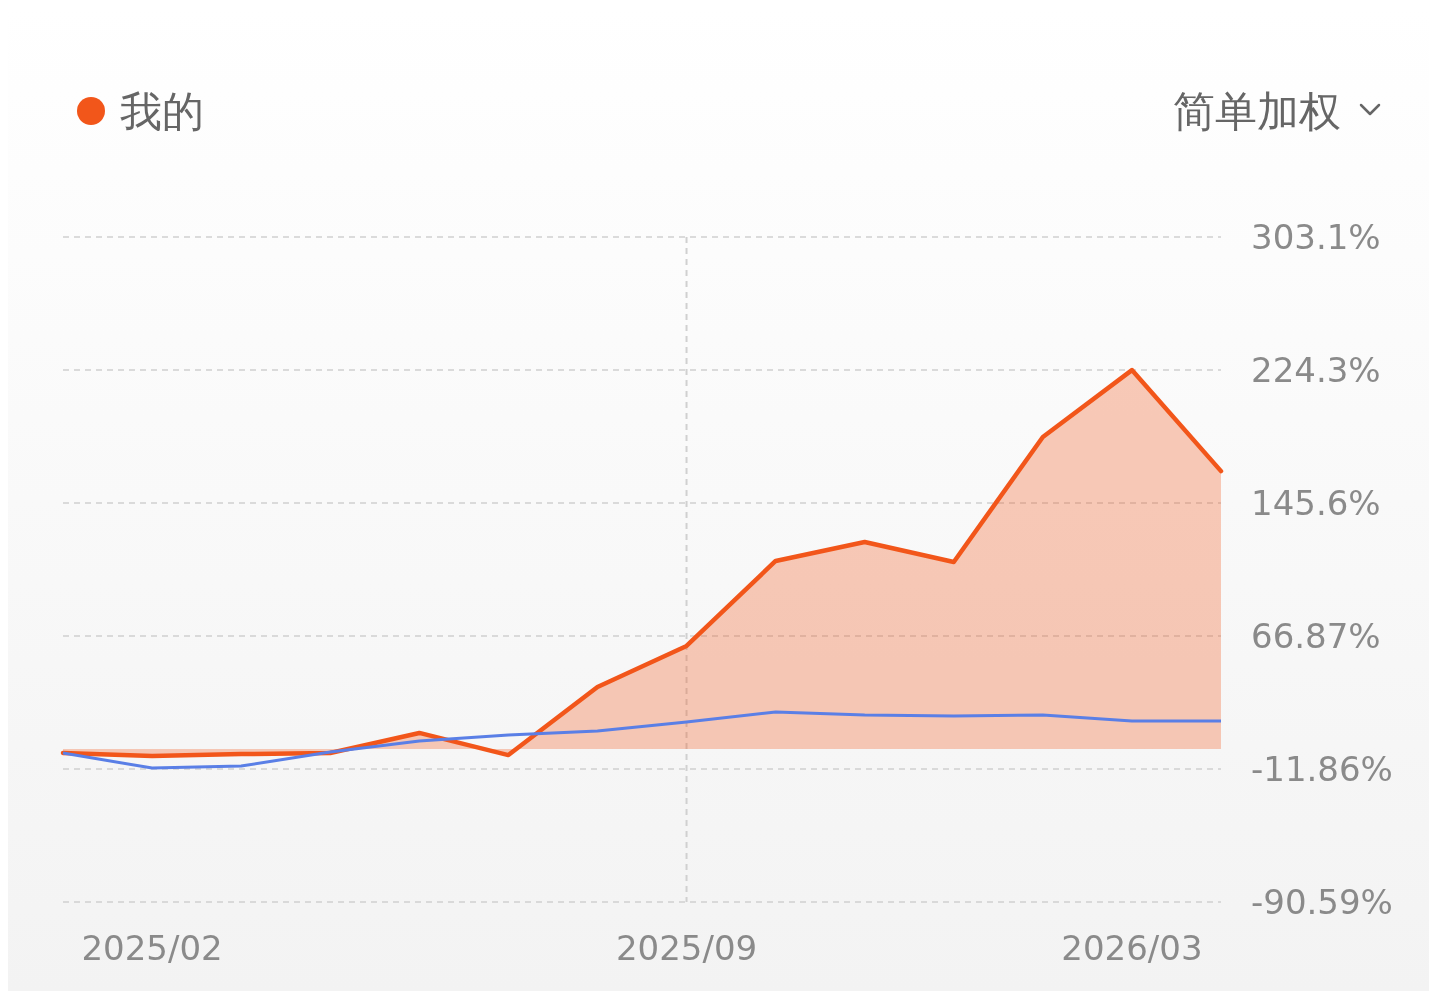 This screenshot has height=999, width=1437. I want to click on y-tick-label: -11.86%, so click(1322, 769).